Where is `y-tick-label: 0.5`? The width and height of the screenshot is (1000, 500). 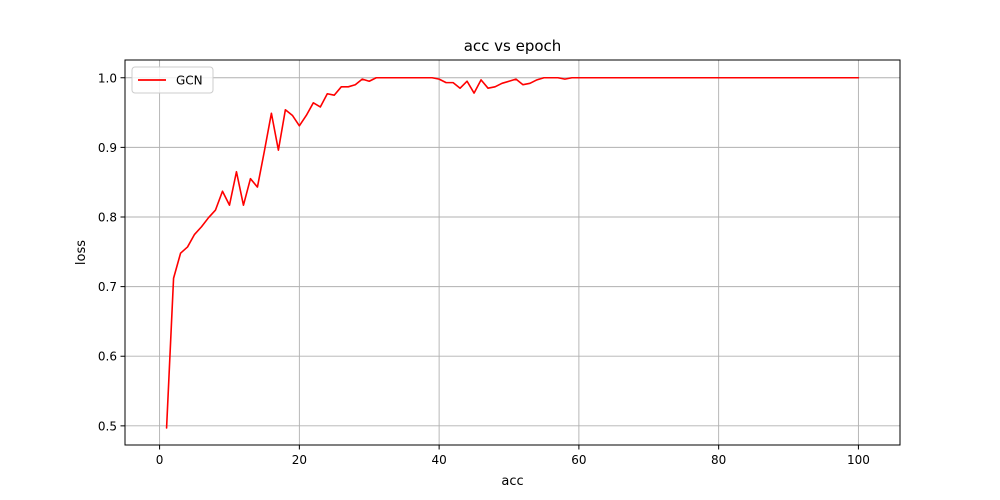
y-tick-label: 0.5 is located at coordinates (107, 426).